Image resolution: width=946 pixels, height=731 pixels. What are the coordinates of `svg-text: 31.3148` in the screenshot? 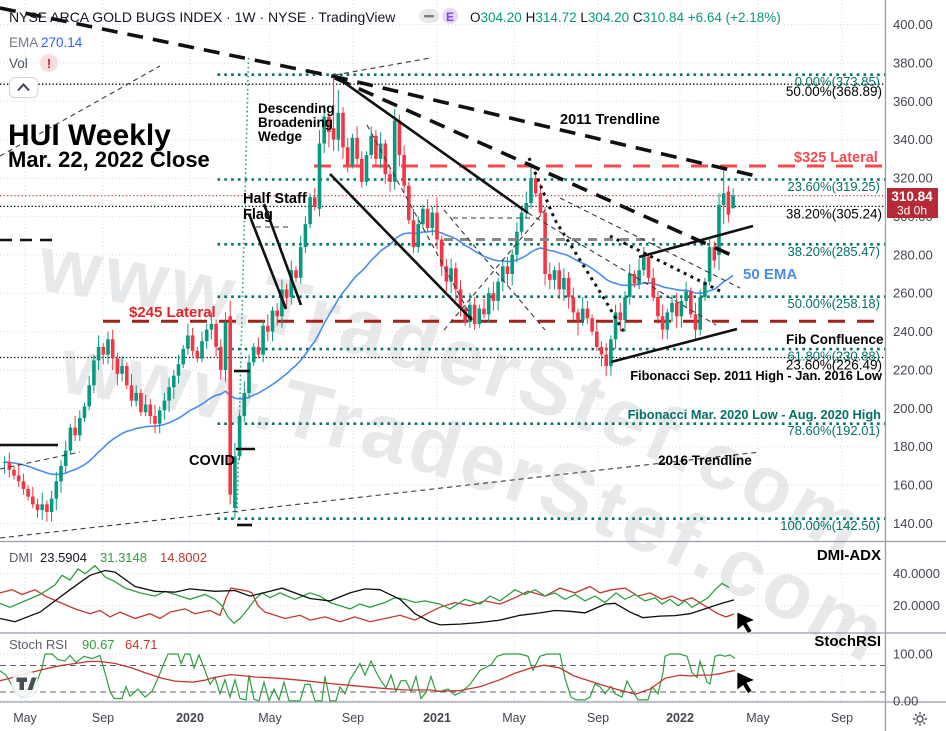 It's located at (123, 557).